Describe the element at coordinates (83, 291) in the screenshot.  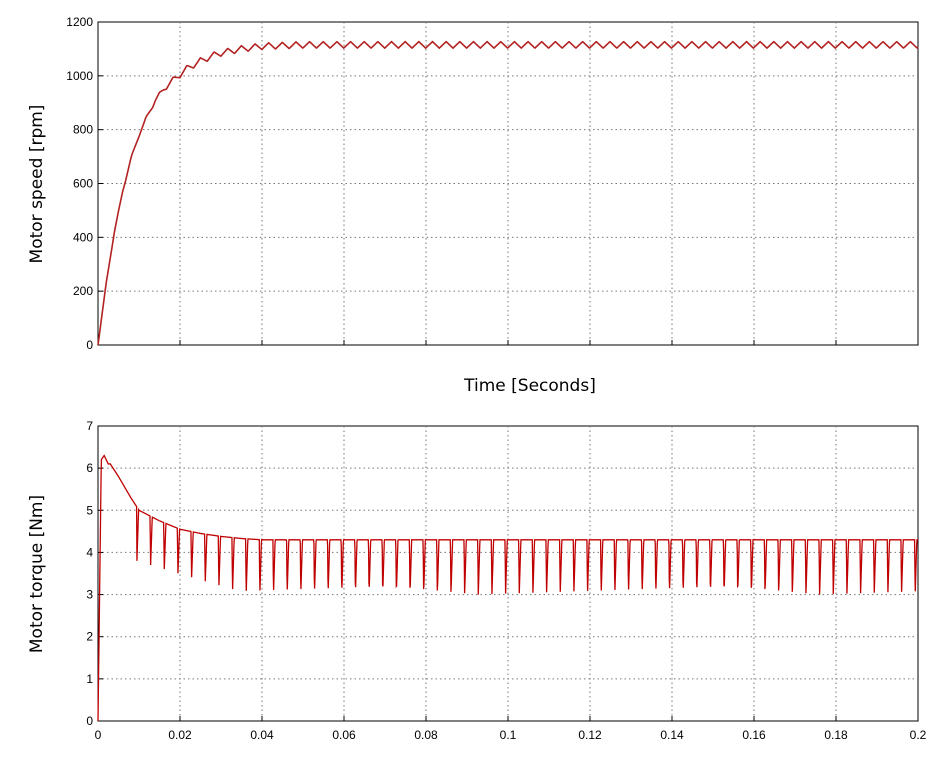
I see `speed-y-tick-label: 200` at that location.